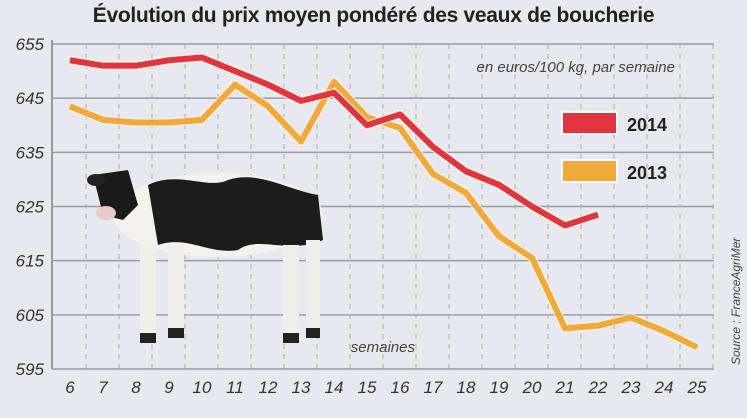  Describe the element at coordinates (103, 387) in the screenshot. I see `x-tick-label: 7` at that location.